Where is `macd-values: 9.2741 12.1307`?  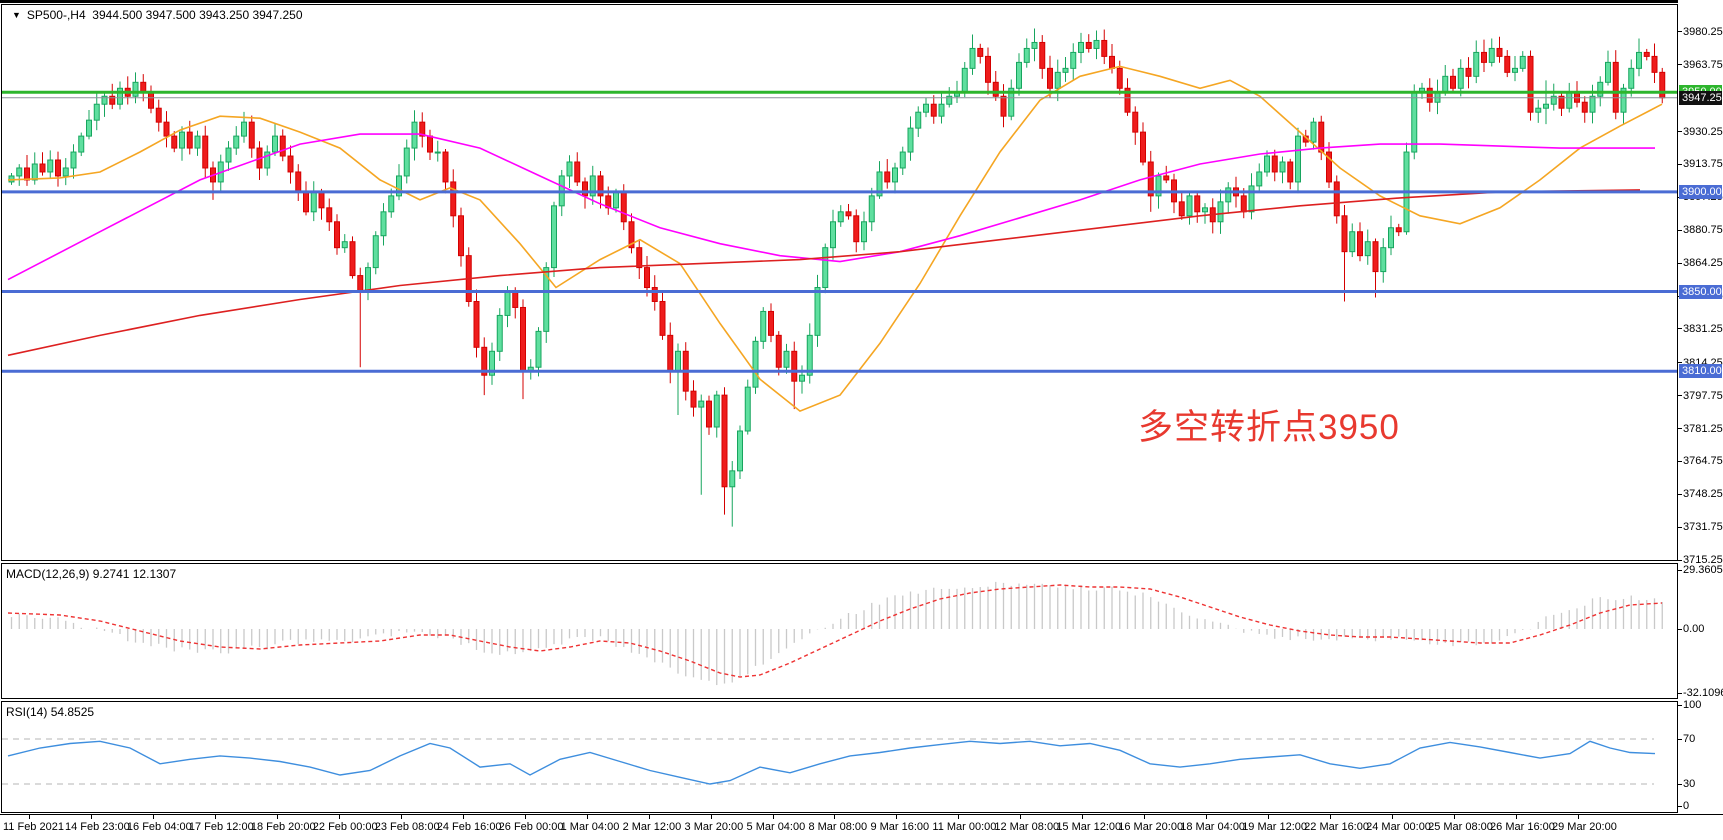
macd-values: 9.2741 12.1307 is located at coordinates (134, 574).